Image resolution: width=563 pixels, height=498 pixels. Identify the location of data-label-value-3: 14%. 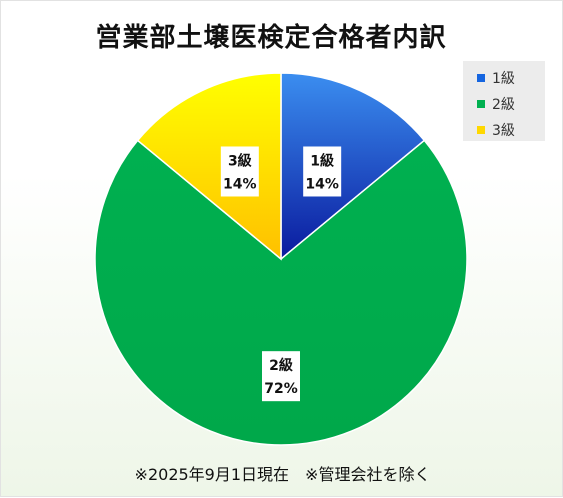
(240, 184).